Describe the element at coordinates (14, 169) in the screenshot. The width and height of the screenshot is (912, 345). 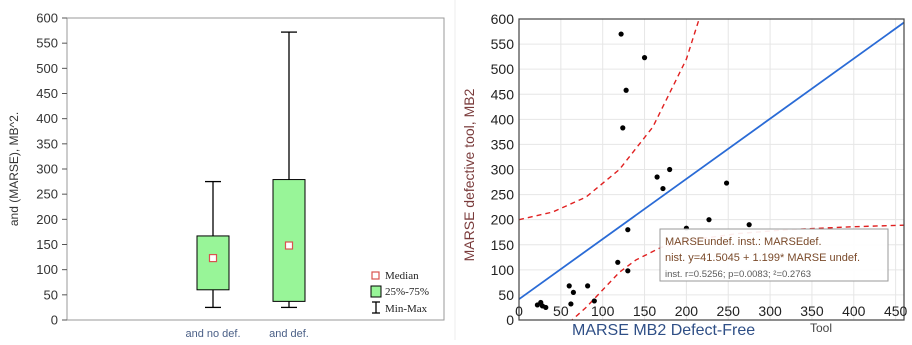
I see `box-plot-y-axis-label: and (MARSE), MB^2.` at that location.